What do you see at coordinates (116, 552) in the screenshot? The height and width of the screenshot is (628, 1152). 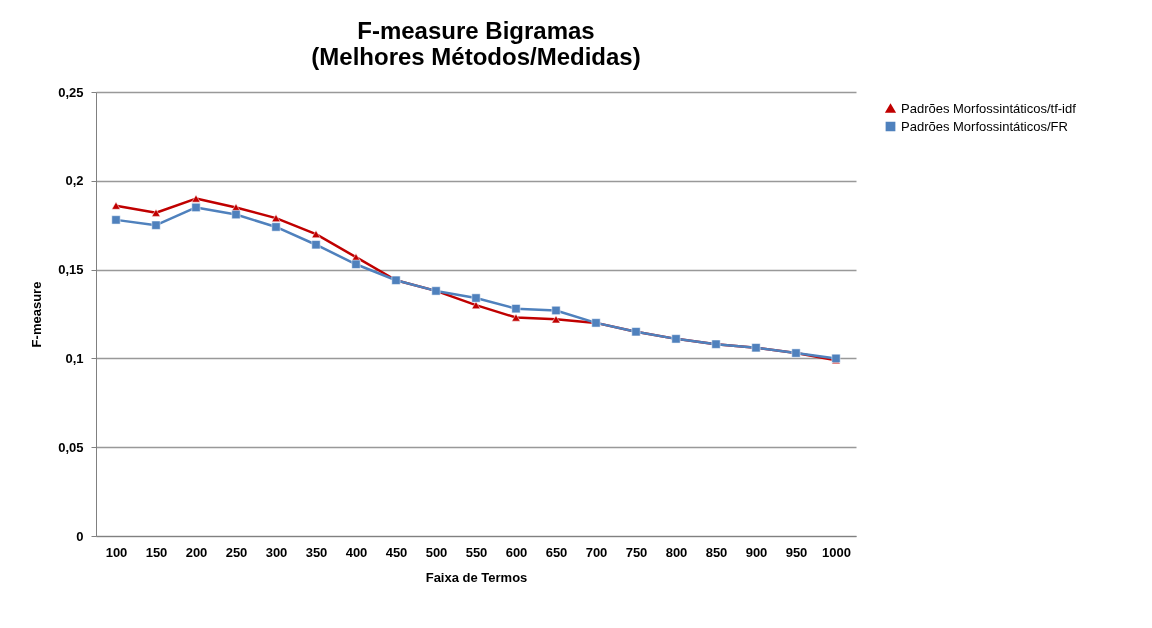 I see `x-tick-label: 100` at bounding box center [116, 552].